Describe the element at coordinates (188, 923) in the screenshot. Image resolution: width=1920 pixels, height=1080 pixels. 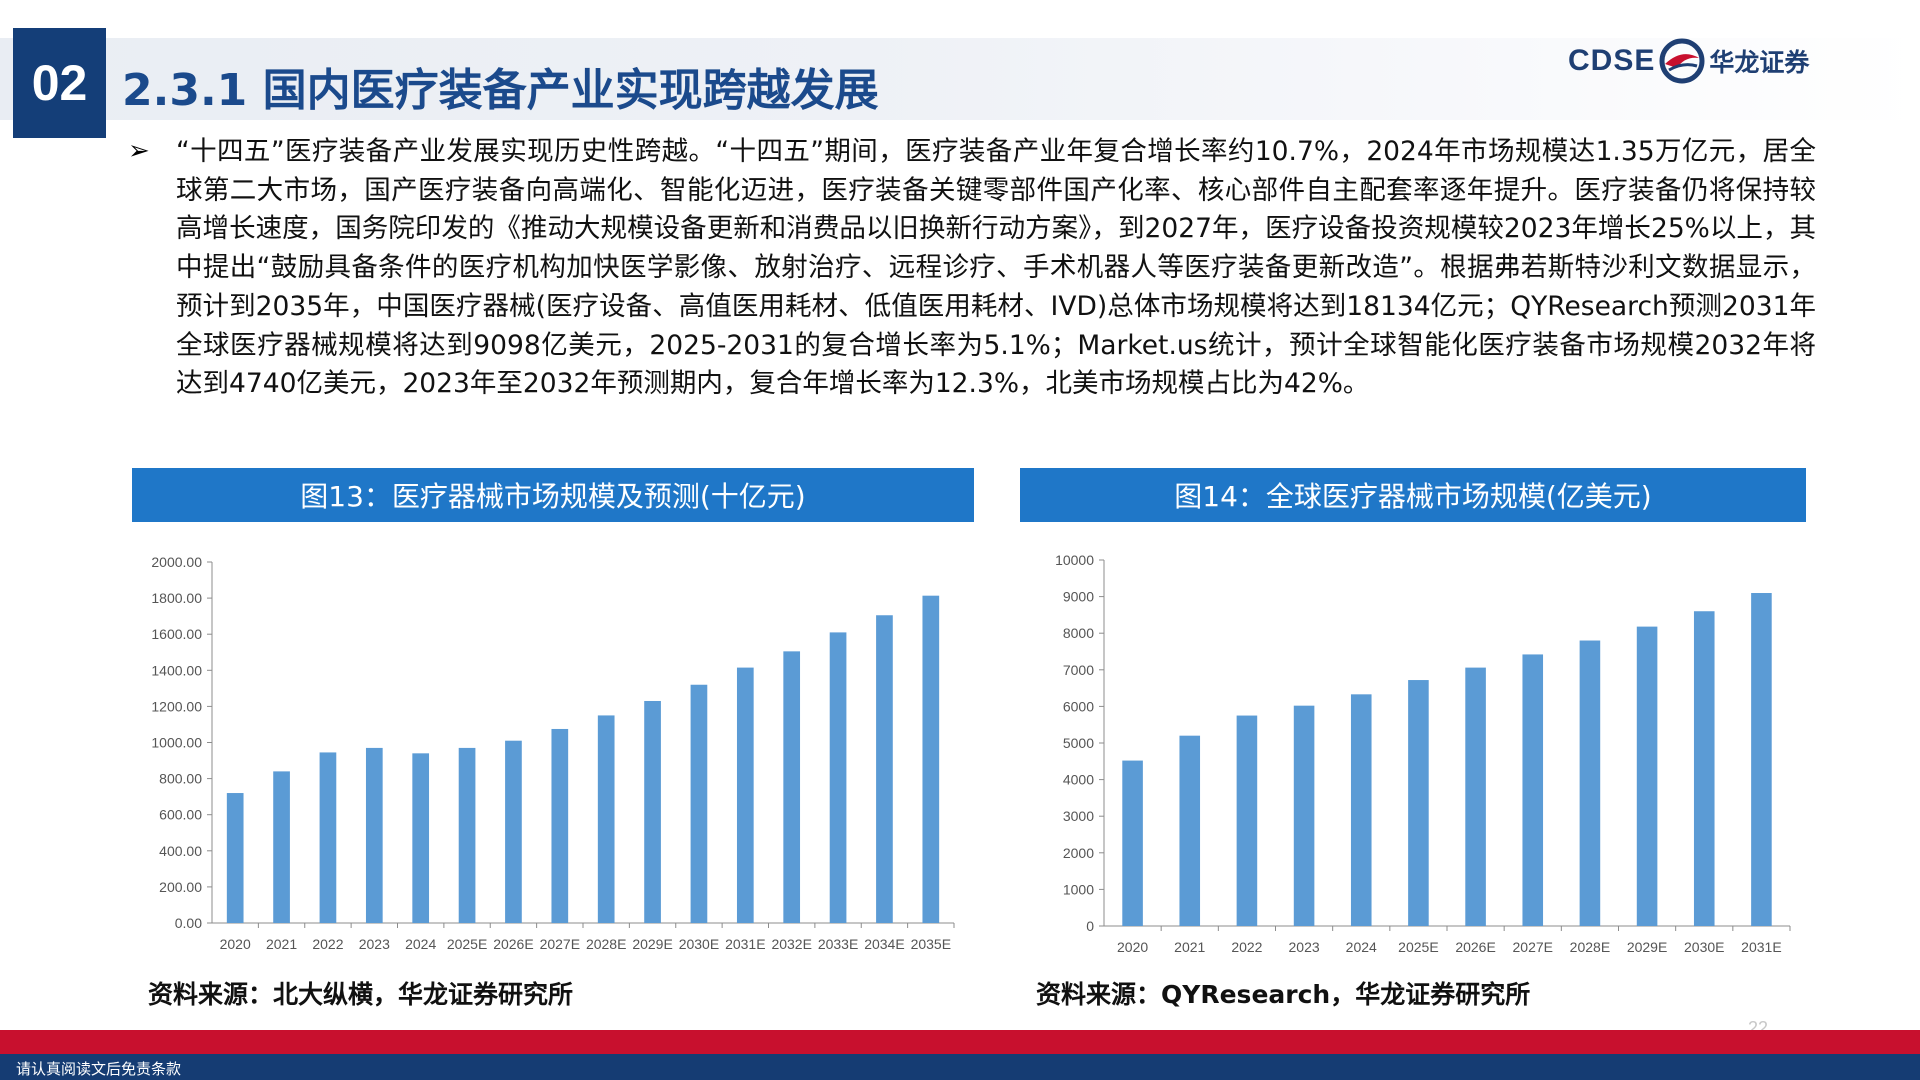
I see `fig13-y-tick-label: 0.00` at that location.